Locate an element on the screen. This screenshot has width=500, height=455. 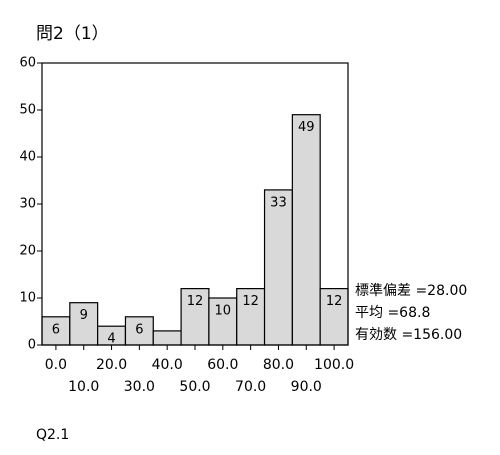
data-label: 10 is located at coordinates (223, 311).